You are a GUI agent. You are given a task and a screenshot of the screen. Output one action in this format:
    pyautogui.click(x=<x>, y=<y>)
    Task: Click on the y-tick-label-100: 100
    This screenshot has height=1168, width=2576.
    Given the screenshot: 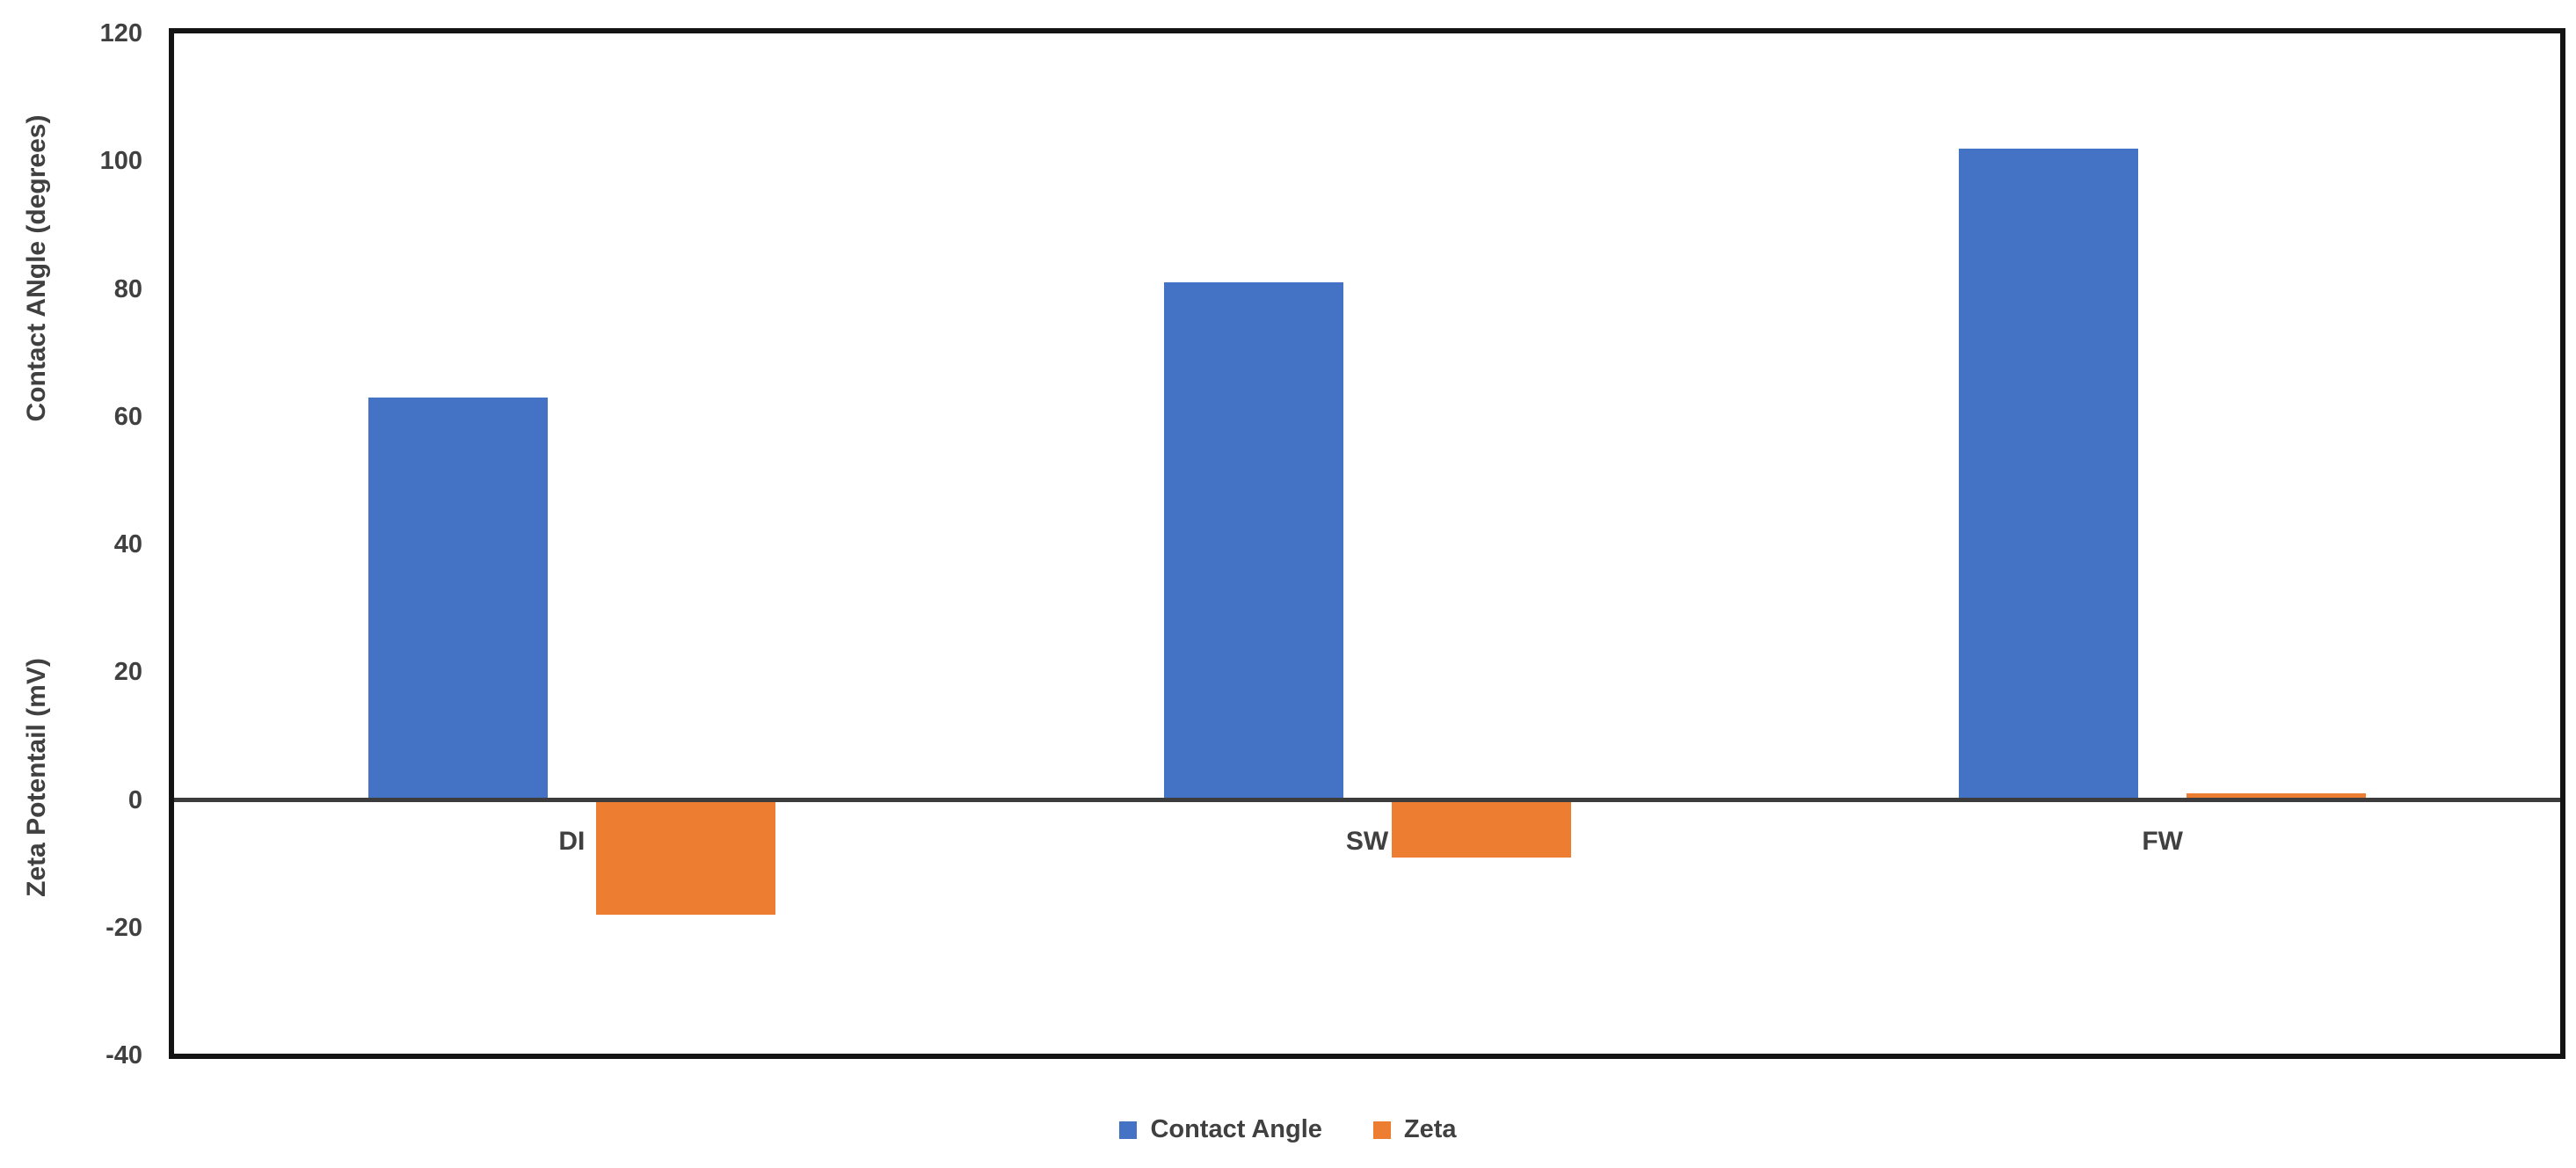 What is the action you would take?
    pyautogui.click(x=120, y=161)
    